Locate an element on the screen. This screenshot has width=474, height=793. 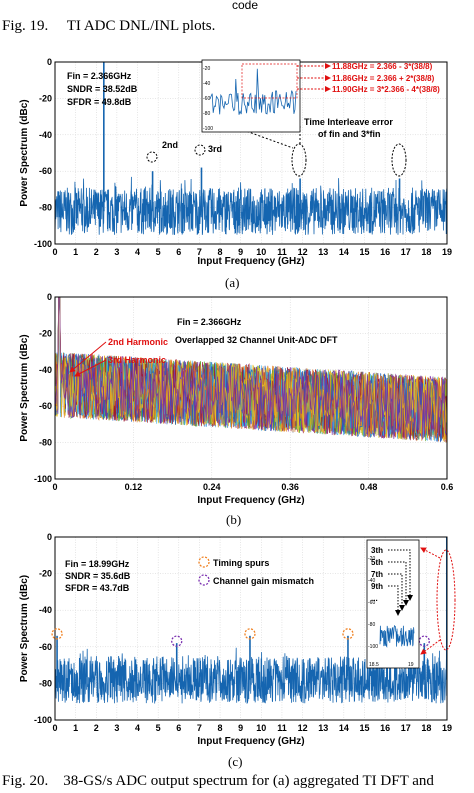
a-harm2-marker is located at coordinates (152, 157).